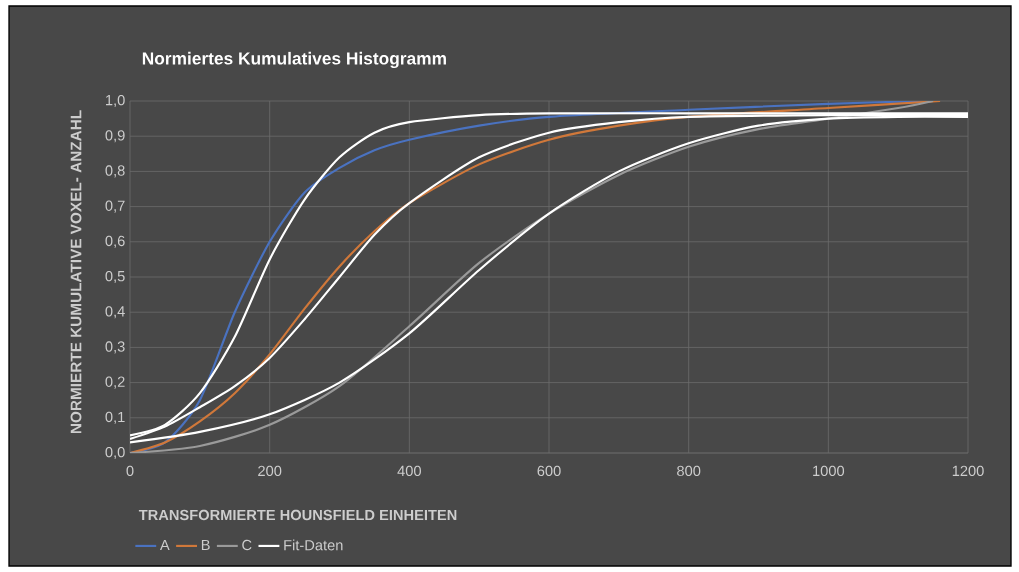 The image size is (1019, 572). I want to click on x-tick-label: 200, so click(270, 471).